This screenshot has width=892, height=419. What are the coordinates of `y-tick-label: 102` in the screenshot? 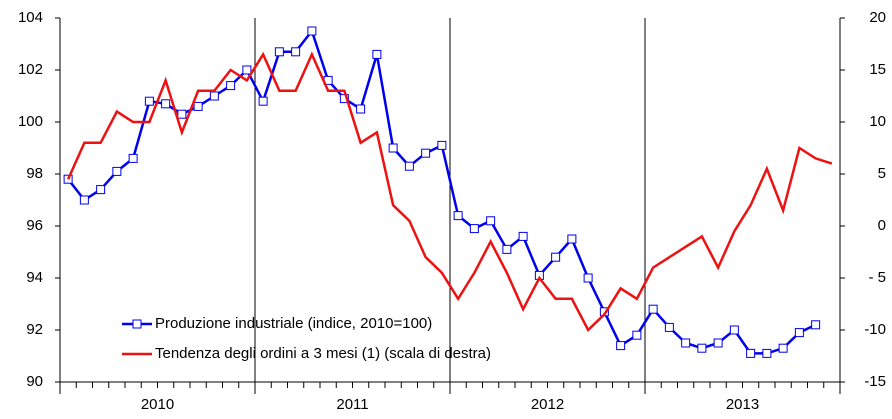 It's located at (30, 69).